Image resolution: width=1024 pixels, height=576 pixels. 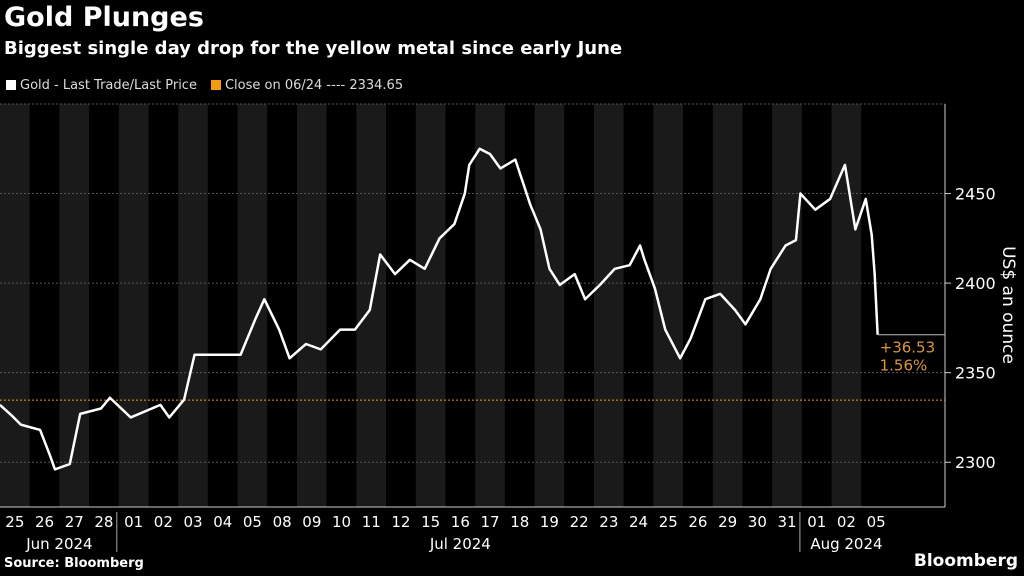 I want to click on source-note: Source: Bloomberg, so click(x=74, y=563).